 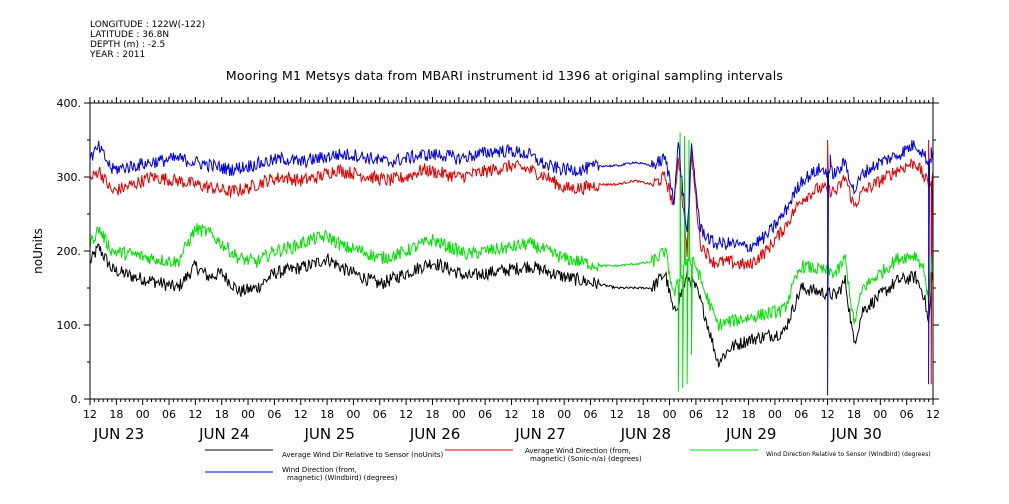 I want to click on legend-label-red-1: Average Wind Direction (from,, so click(x=578, y=451).